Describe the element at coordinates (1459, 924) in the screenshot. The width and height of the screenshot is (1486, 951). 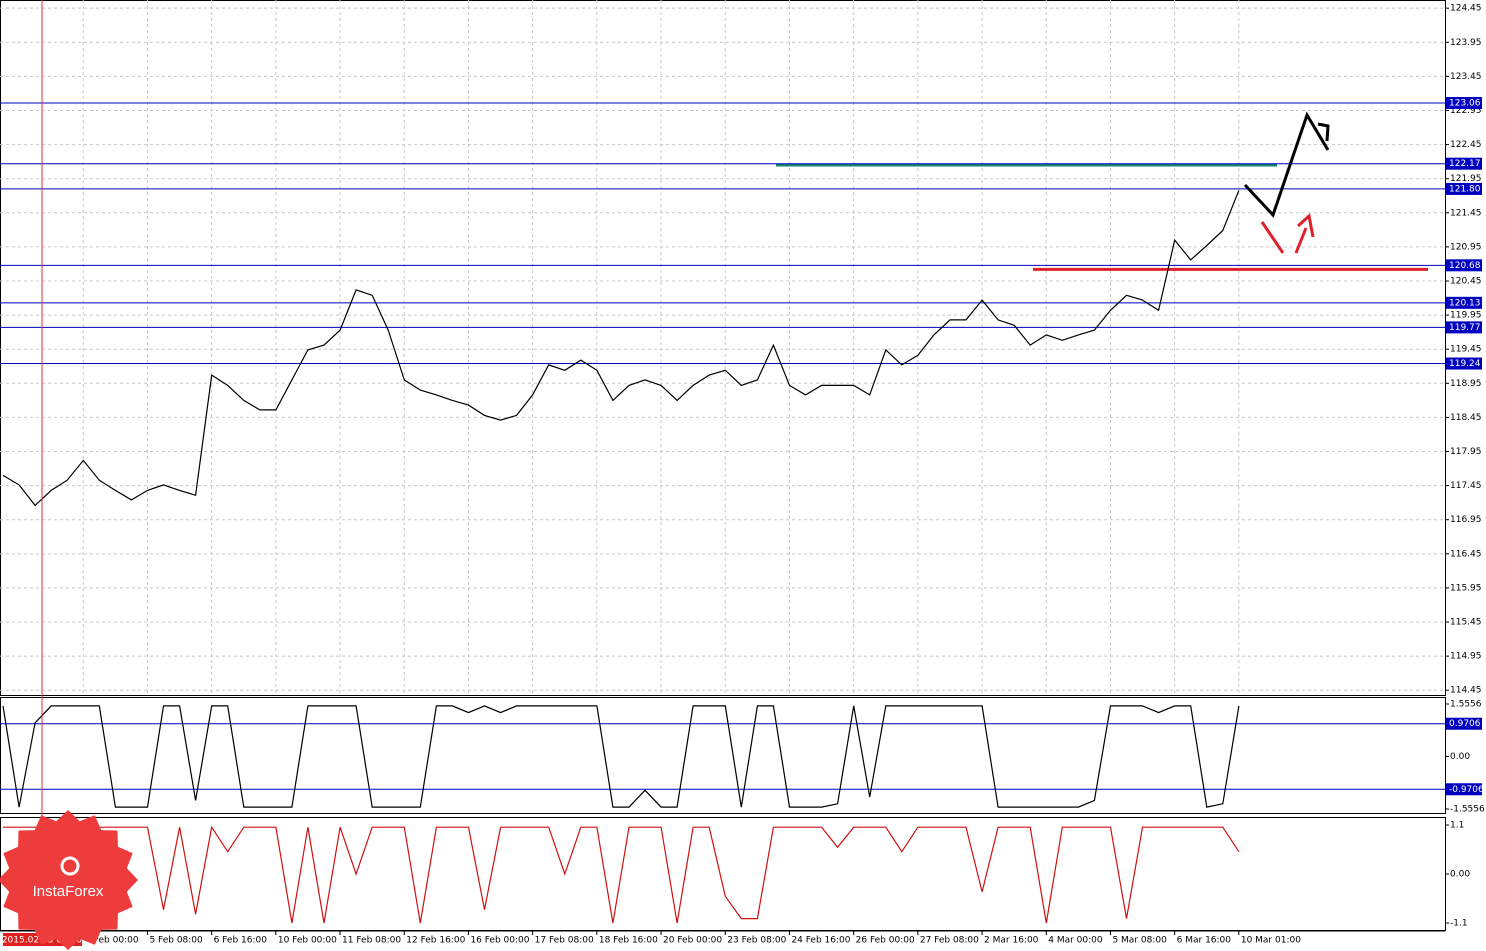
I see `y-tick-label: -1.1` at that location.